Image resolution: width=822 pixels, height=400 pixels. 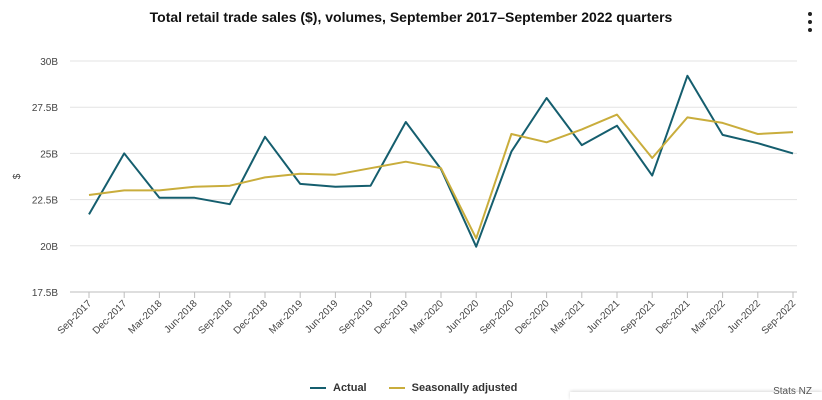 I want to click on x-tick-label: Sep-2018, so click(x=215, y=317).